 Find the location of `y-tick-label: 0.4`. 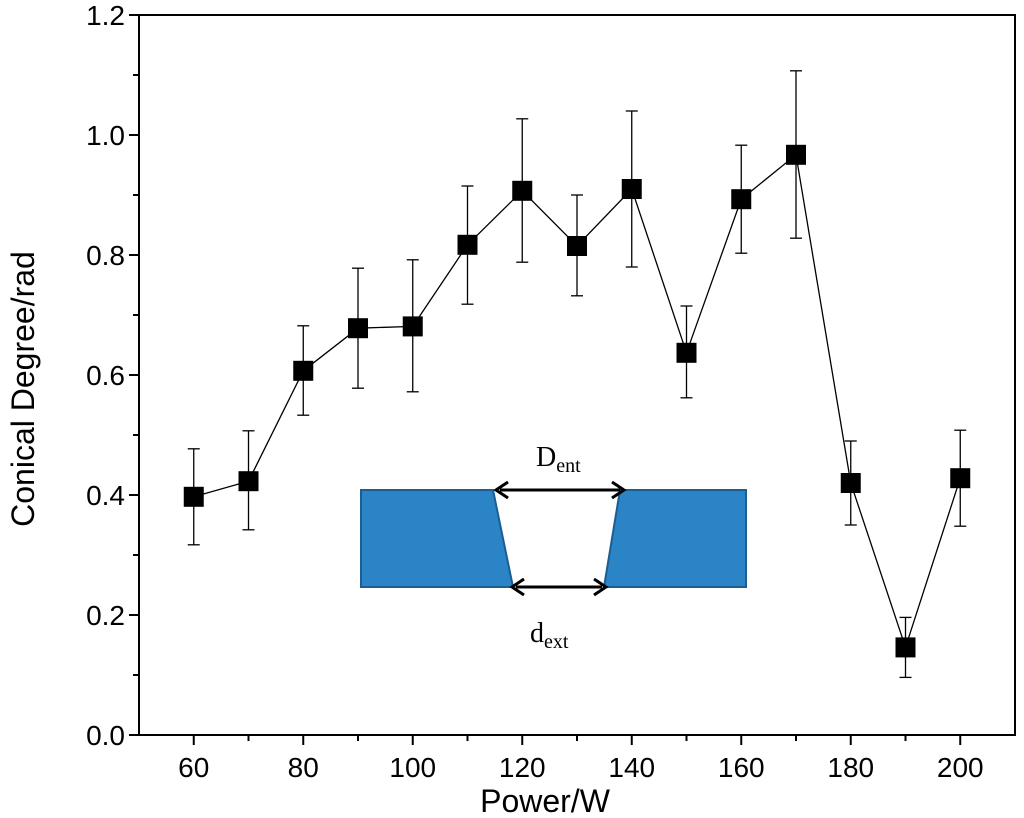

y-tick-label: 0.4 is located at coordinates (105, 495).